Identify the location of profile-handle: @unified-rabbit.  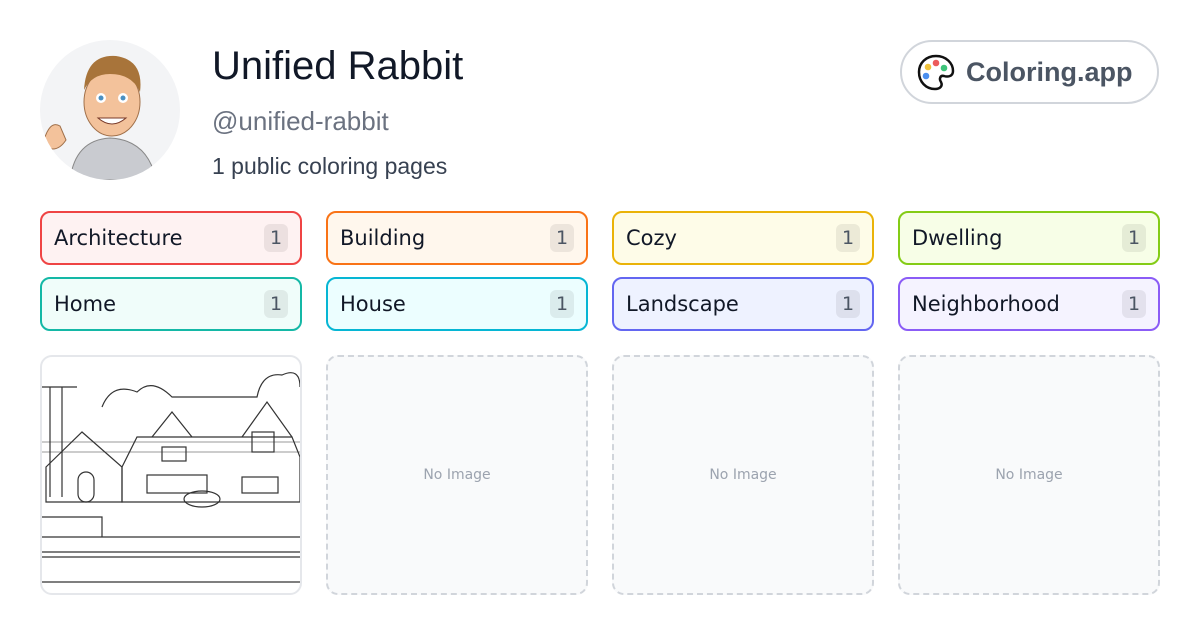
(300, 121).